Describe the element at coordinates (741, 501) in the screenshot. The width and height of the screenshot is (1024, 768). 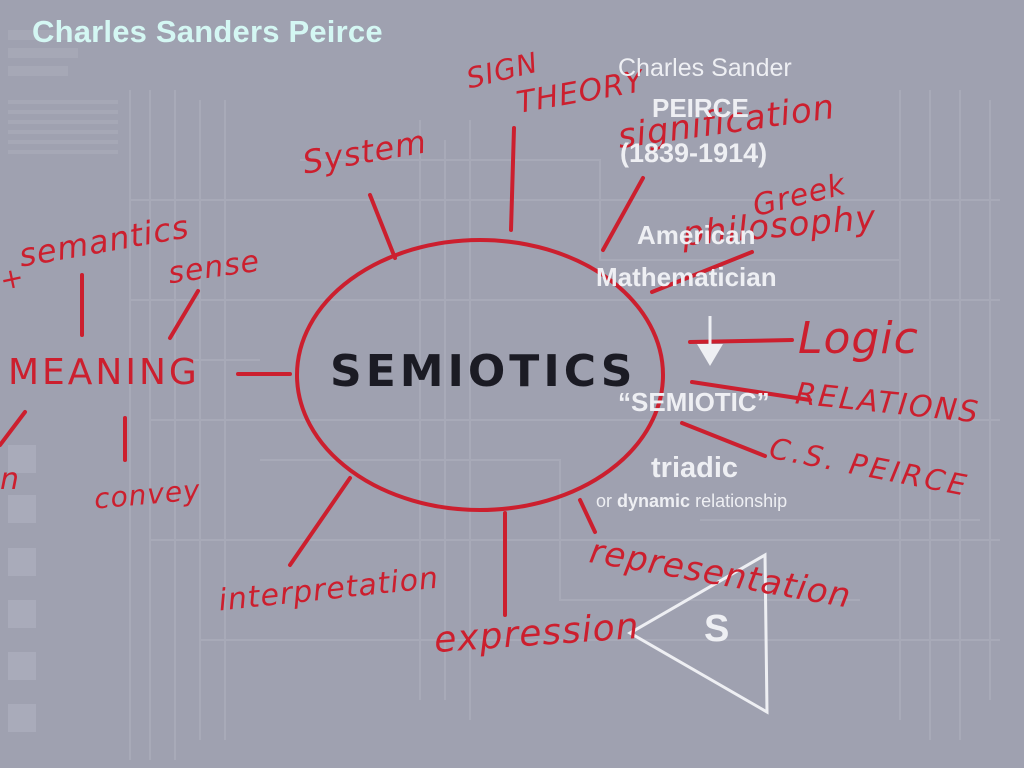
I see `relationship-post: relationship` at that location.